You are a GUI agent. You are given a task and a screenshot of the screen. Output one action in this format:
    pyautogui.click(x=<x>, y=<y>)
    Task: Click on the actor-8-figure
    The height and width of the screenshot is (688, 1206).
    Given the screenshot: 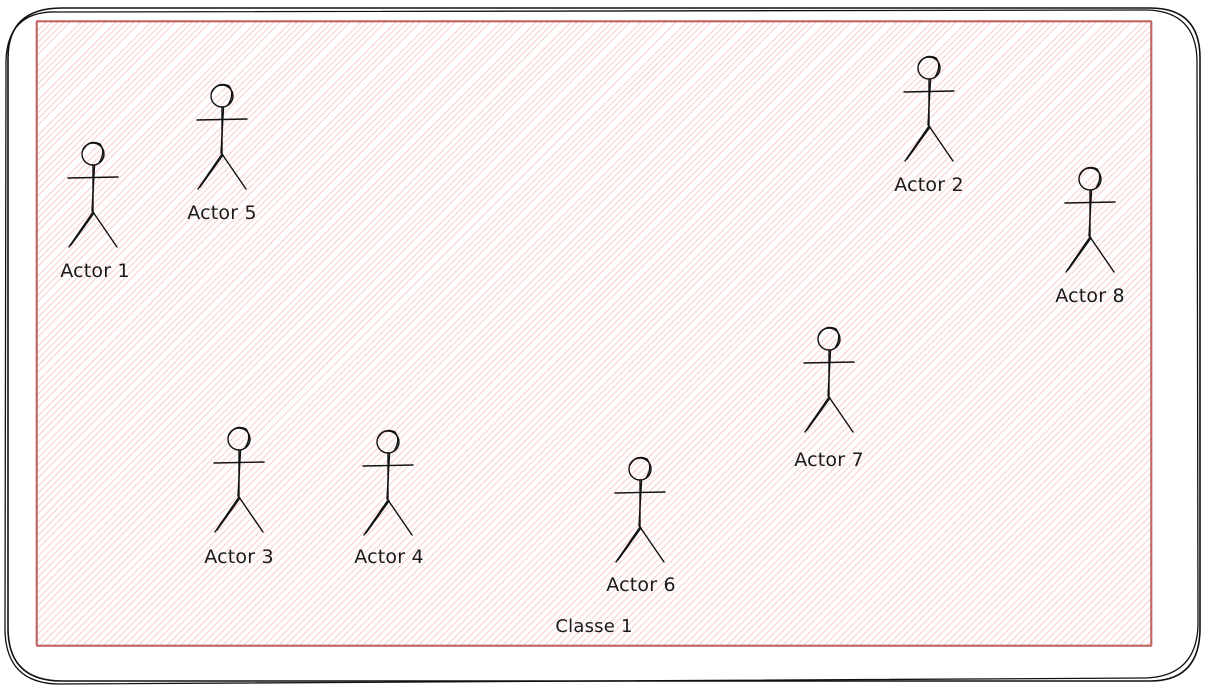 What is the action you would take?
    pyautogui.click(x=1090, y=219)
    